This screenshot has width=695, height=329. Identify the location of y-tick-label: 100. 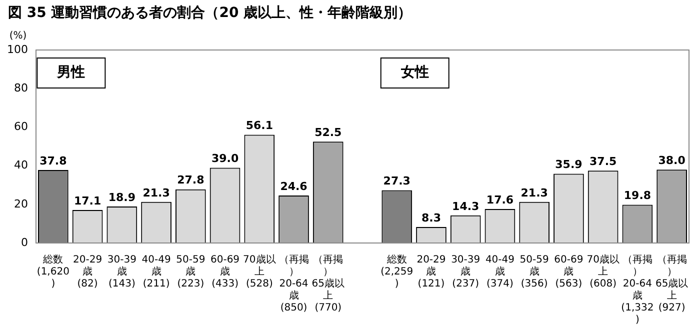
(17, 49).